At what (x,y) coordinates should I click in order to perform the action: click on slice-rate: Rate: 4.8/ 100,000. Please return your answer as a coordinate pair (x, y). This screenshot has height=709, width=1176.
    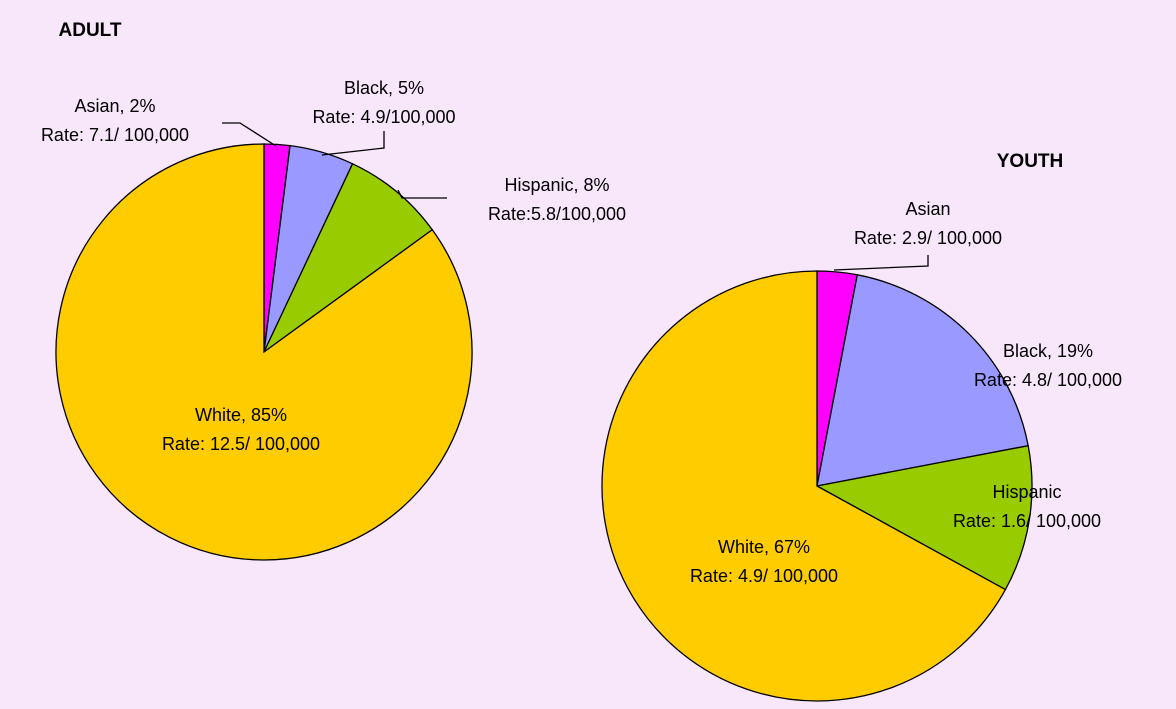
    Looking at the image, I should click on (1048, 380).